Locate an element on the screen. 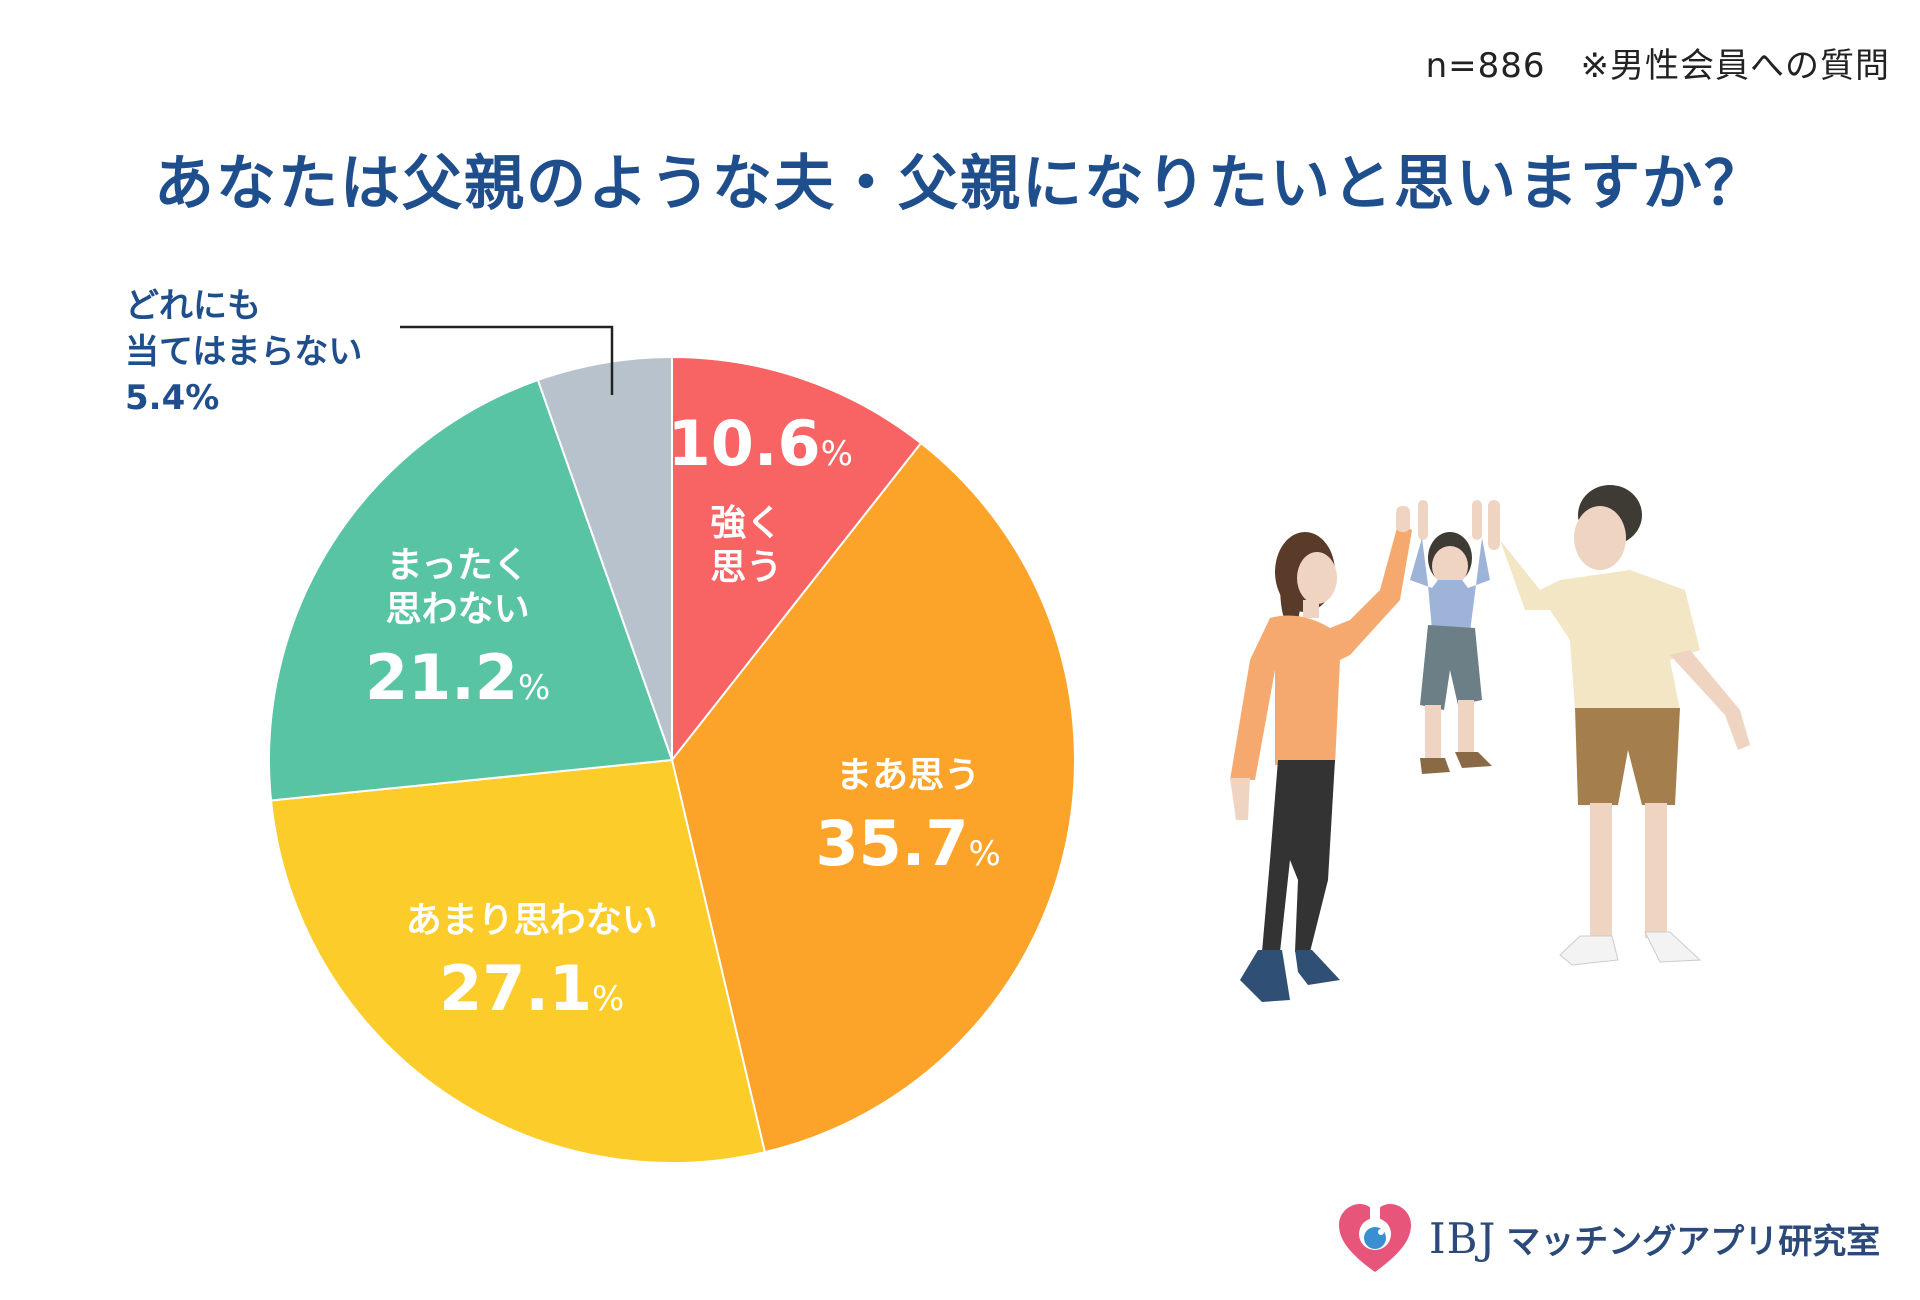 The height and width of the screenshot is (1300, 1920). child-figure is located at coordinates (1451, 637).